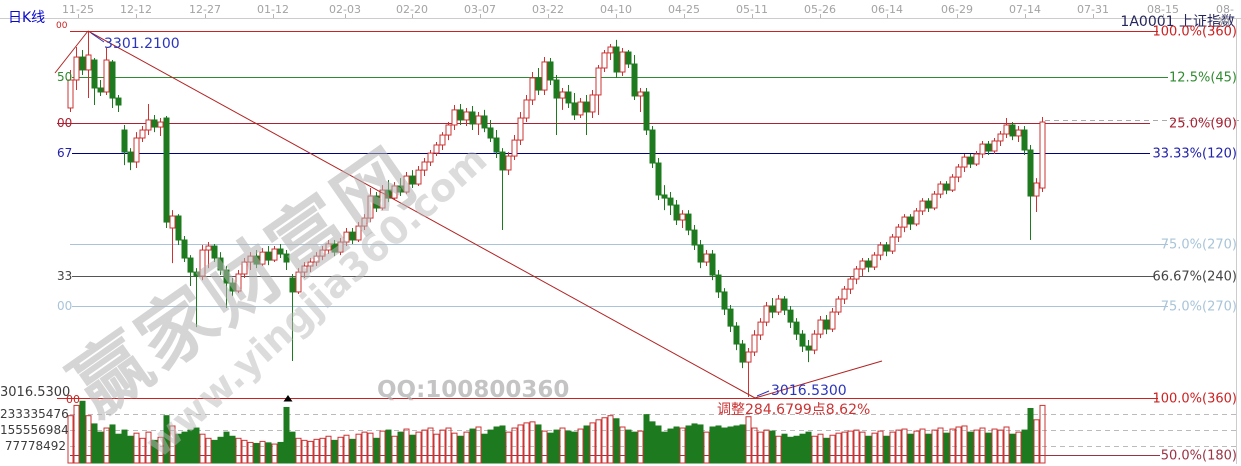 This screenshot has height=466, width=1241. Describe the element at coordinates (1194, 32) in the screenshot. I see `retracement-label-right: 100.0%(360)` at that location.